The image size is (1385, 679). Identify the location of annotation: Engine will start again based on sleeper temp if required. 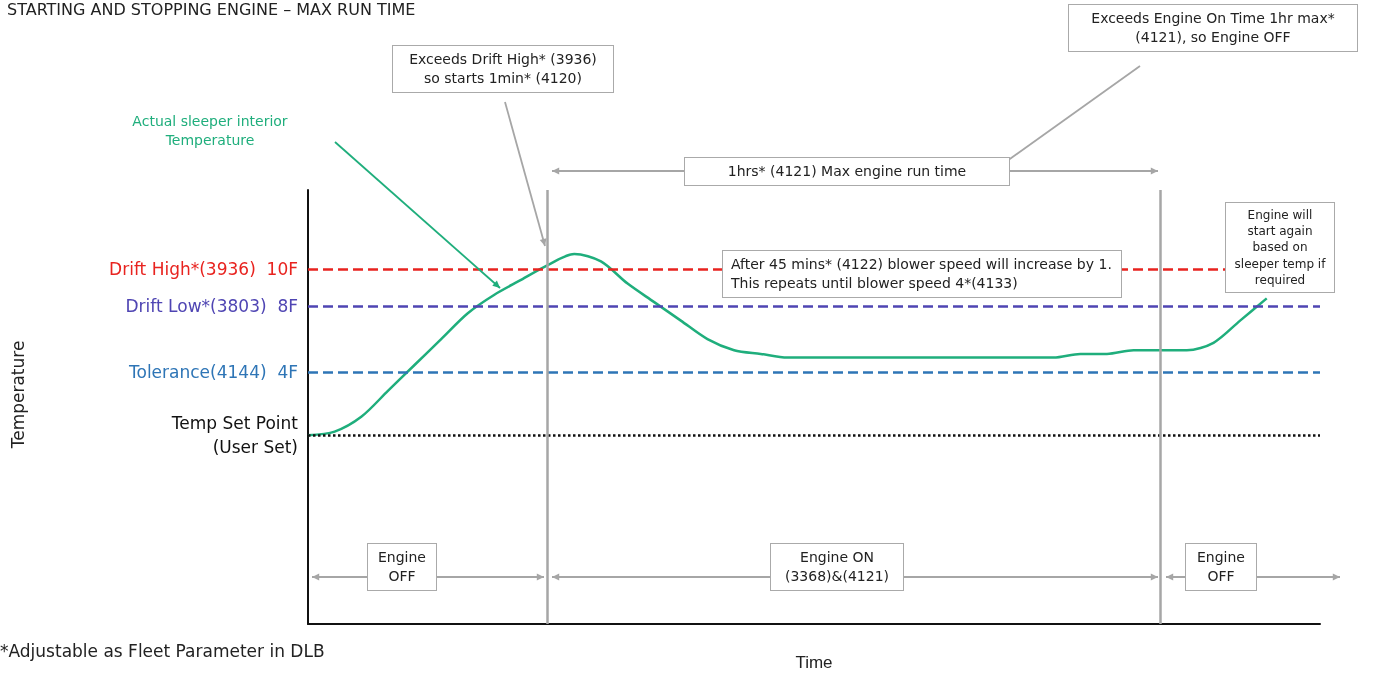
(1280, 247).